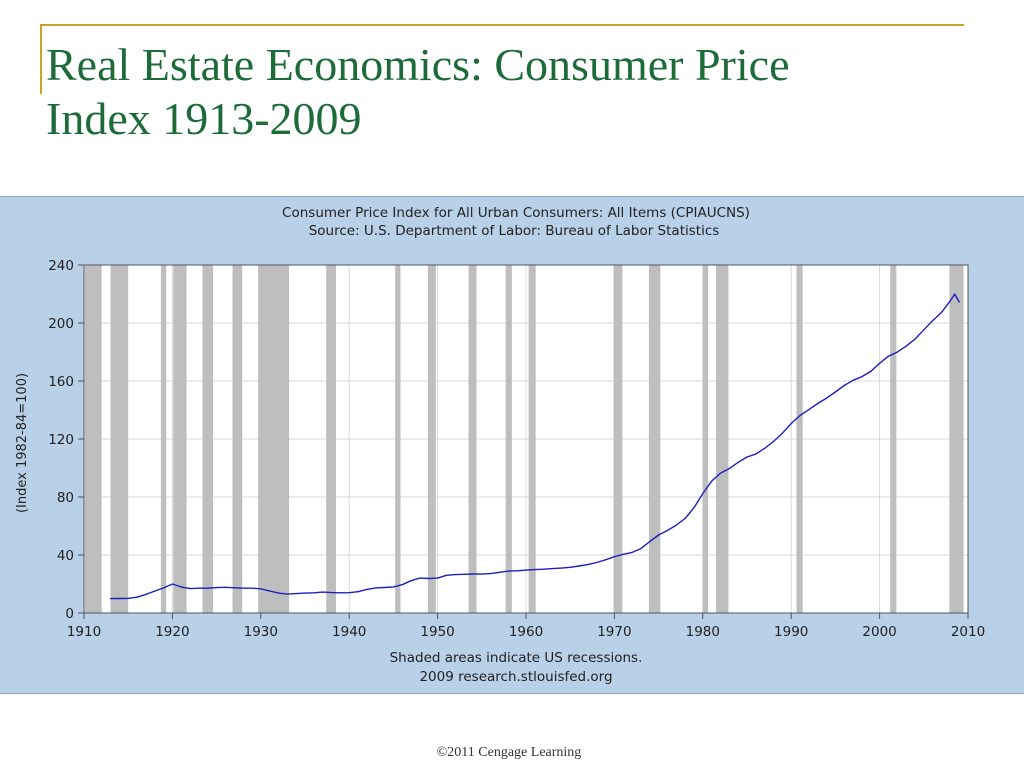 This screenshot has width=1024, height=768. Describe the element at coordinates (968, 632) in the screenshot. I see `x-tick-label: 2010` at that location.